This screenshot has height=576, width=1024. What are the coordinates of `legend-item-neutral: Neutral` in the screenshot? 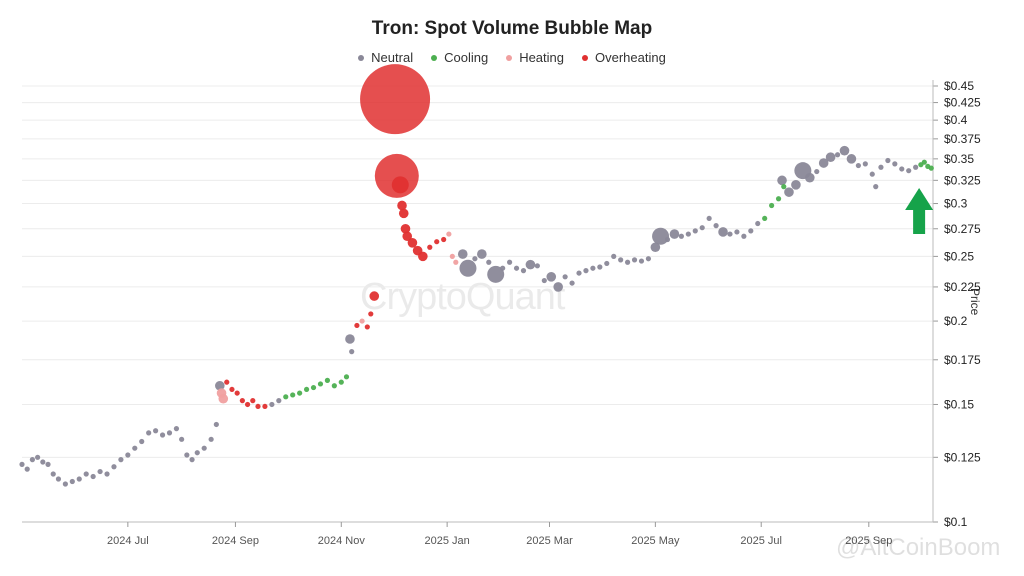 It's located at (385, 57).